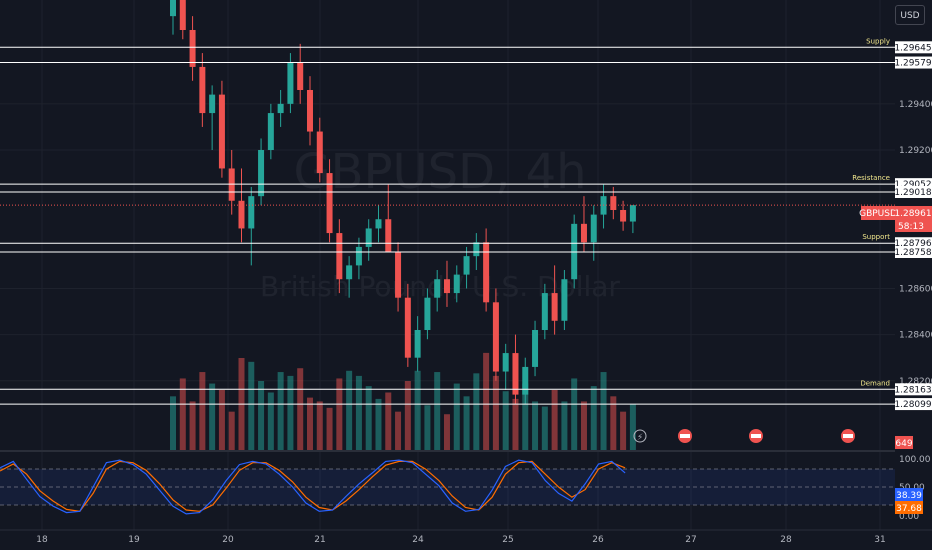 The image size is (932, 550). I want to click on bar-countdown: 58:13, so click(911, 227).